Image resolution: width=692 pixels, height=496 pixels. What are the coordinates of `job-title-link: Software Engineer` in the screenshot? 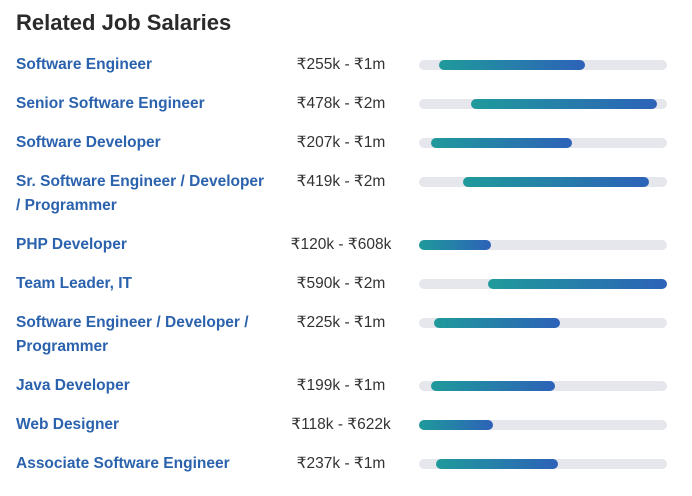 It's located at (84, 64).